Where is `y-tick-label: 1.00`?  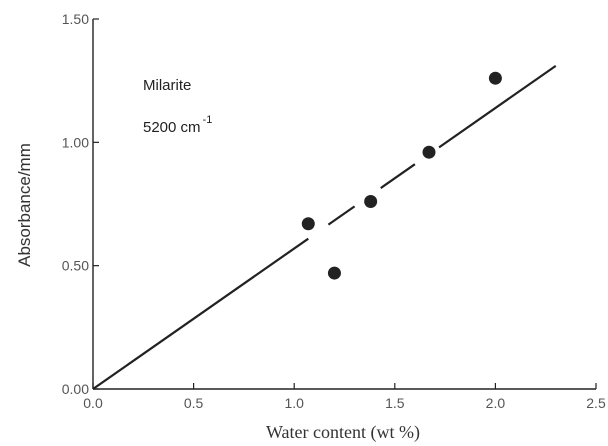
y-tick-label: 1.00 is located at coordinates (75, 142).